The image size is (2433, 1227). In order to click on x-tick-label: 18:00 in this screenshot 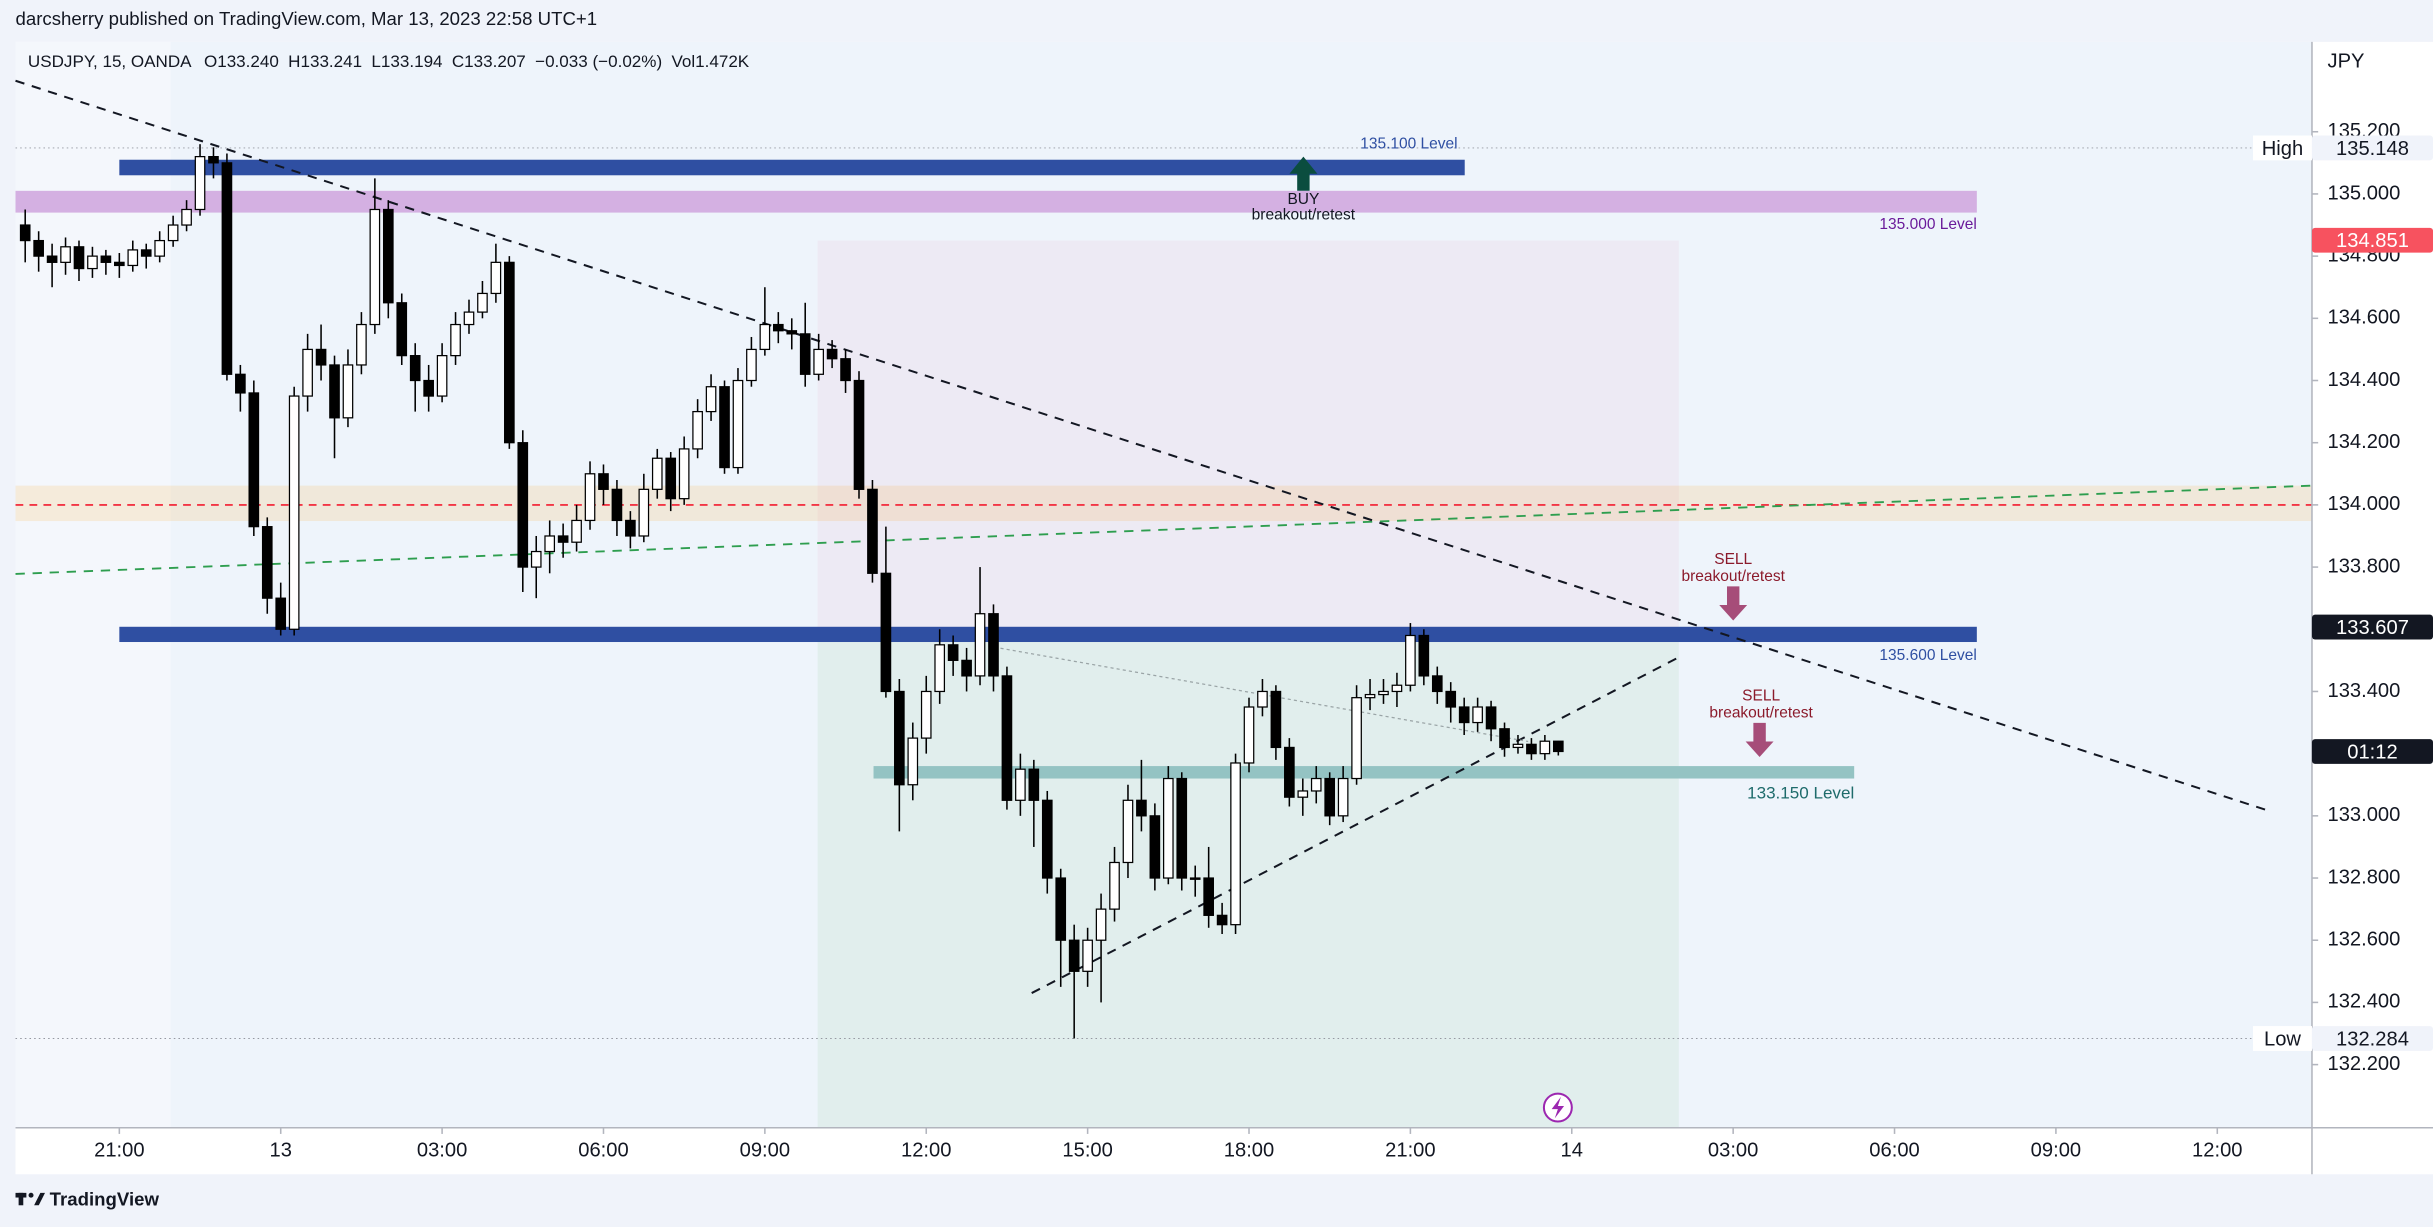, I will do `click(1249, 1150)`.